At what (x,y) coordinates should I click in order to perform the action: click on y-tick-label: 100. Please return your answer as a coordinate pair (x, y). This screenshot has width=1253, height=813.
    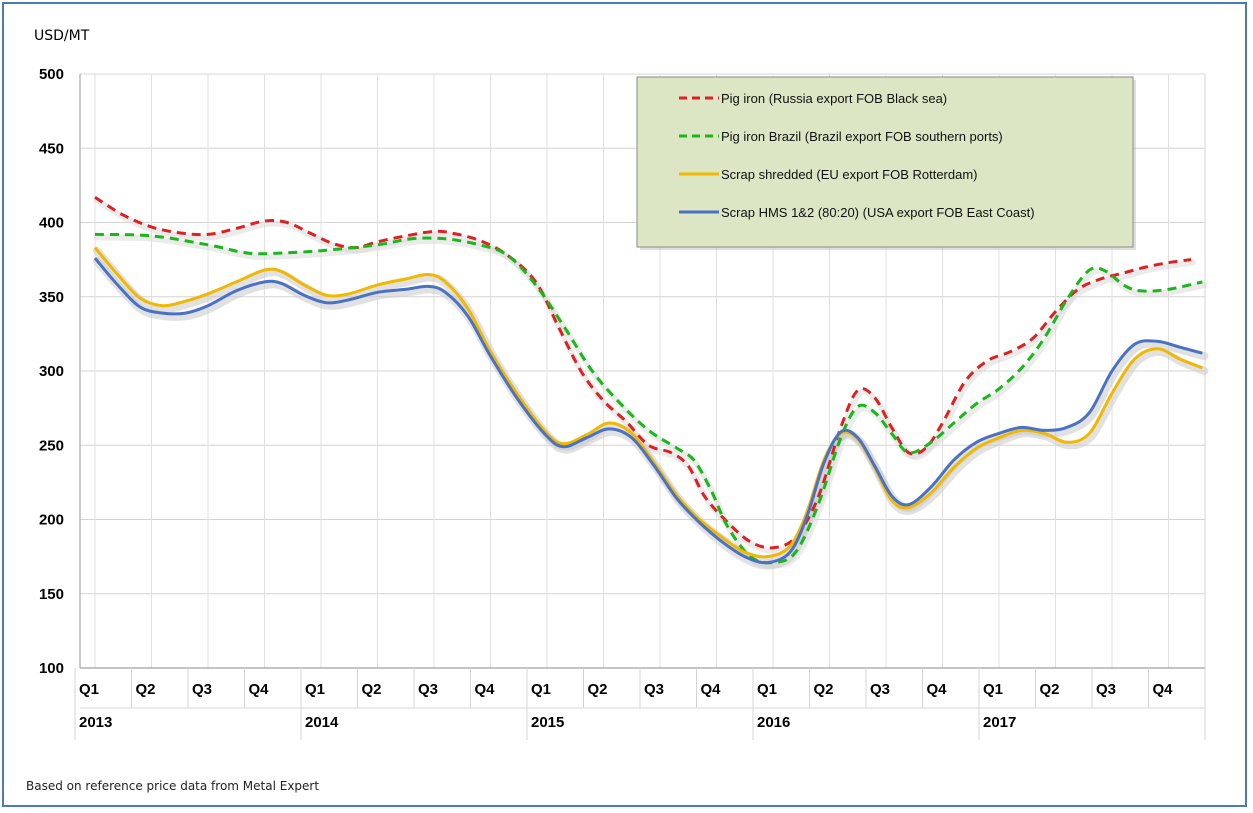
    Looking at the image, I should click on (51, 668).